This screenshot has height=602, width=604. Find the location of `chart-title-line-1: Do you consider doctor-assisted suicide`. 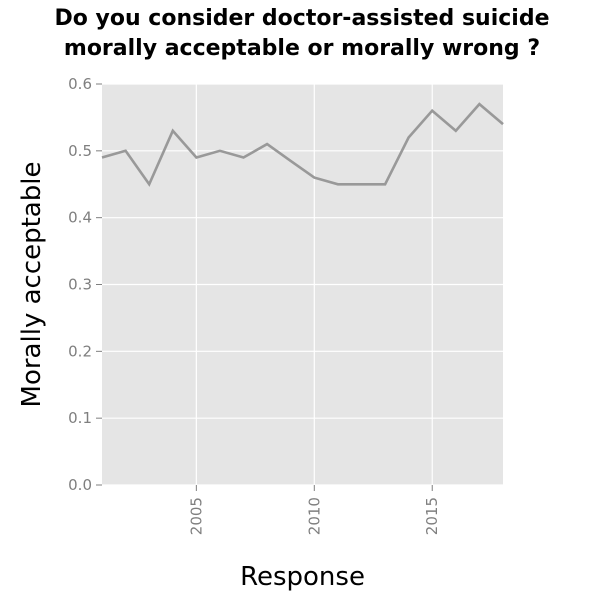

chart-title-line-1: Do you consider doctor-assisted suicide is located at coordinates (302, 18).